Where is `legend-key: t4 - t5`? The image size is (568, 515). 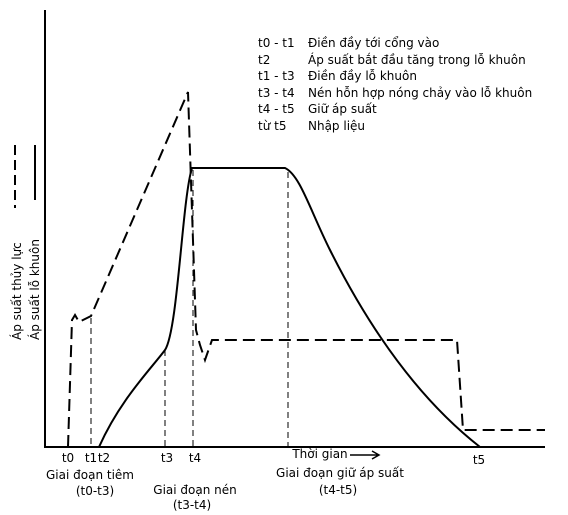 legend-key: t4 - t5 is located at coordinates (276, 109).